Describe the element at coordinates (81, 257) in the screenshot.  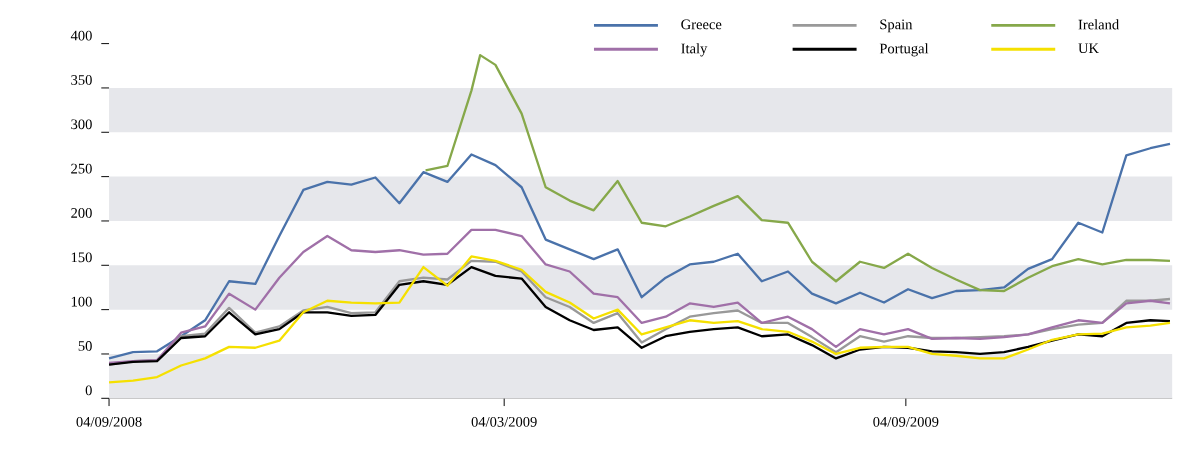
I see `y-tick-label: 150` at that location.